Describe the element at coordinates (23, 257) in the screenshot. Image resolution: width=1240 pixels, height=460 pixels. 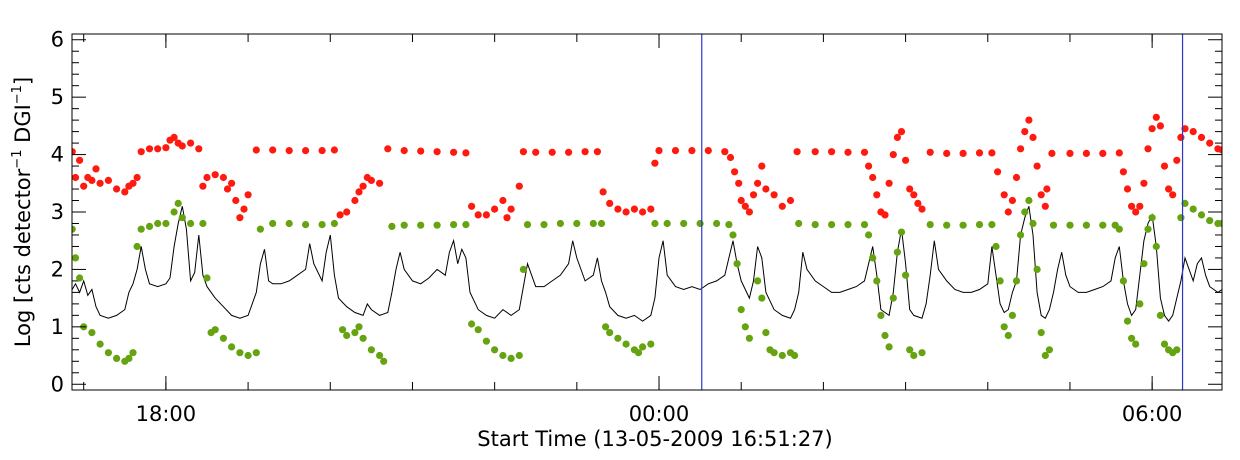
I see `y-axis-title-part: Log [cts detector` at that location.